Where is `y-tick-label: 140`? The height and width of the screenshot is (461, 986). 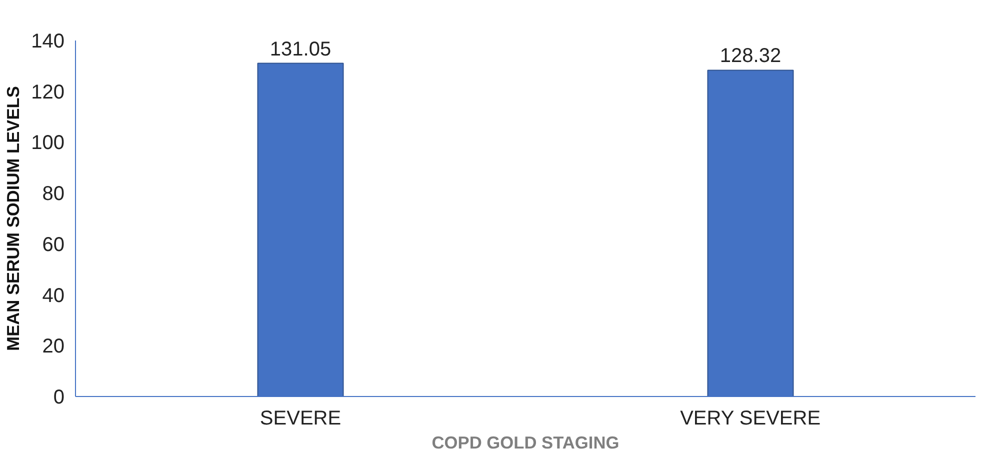 y-tick-label: 140 is located at coordinates (48, 41).